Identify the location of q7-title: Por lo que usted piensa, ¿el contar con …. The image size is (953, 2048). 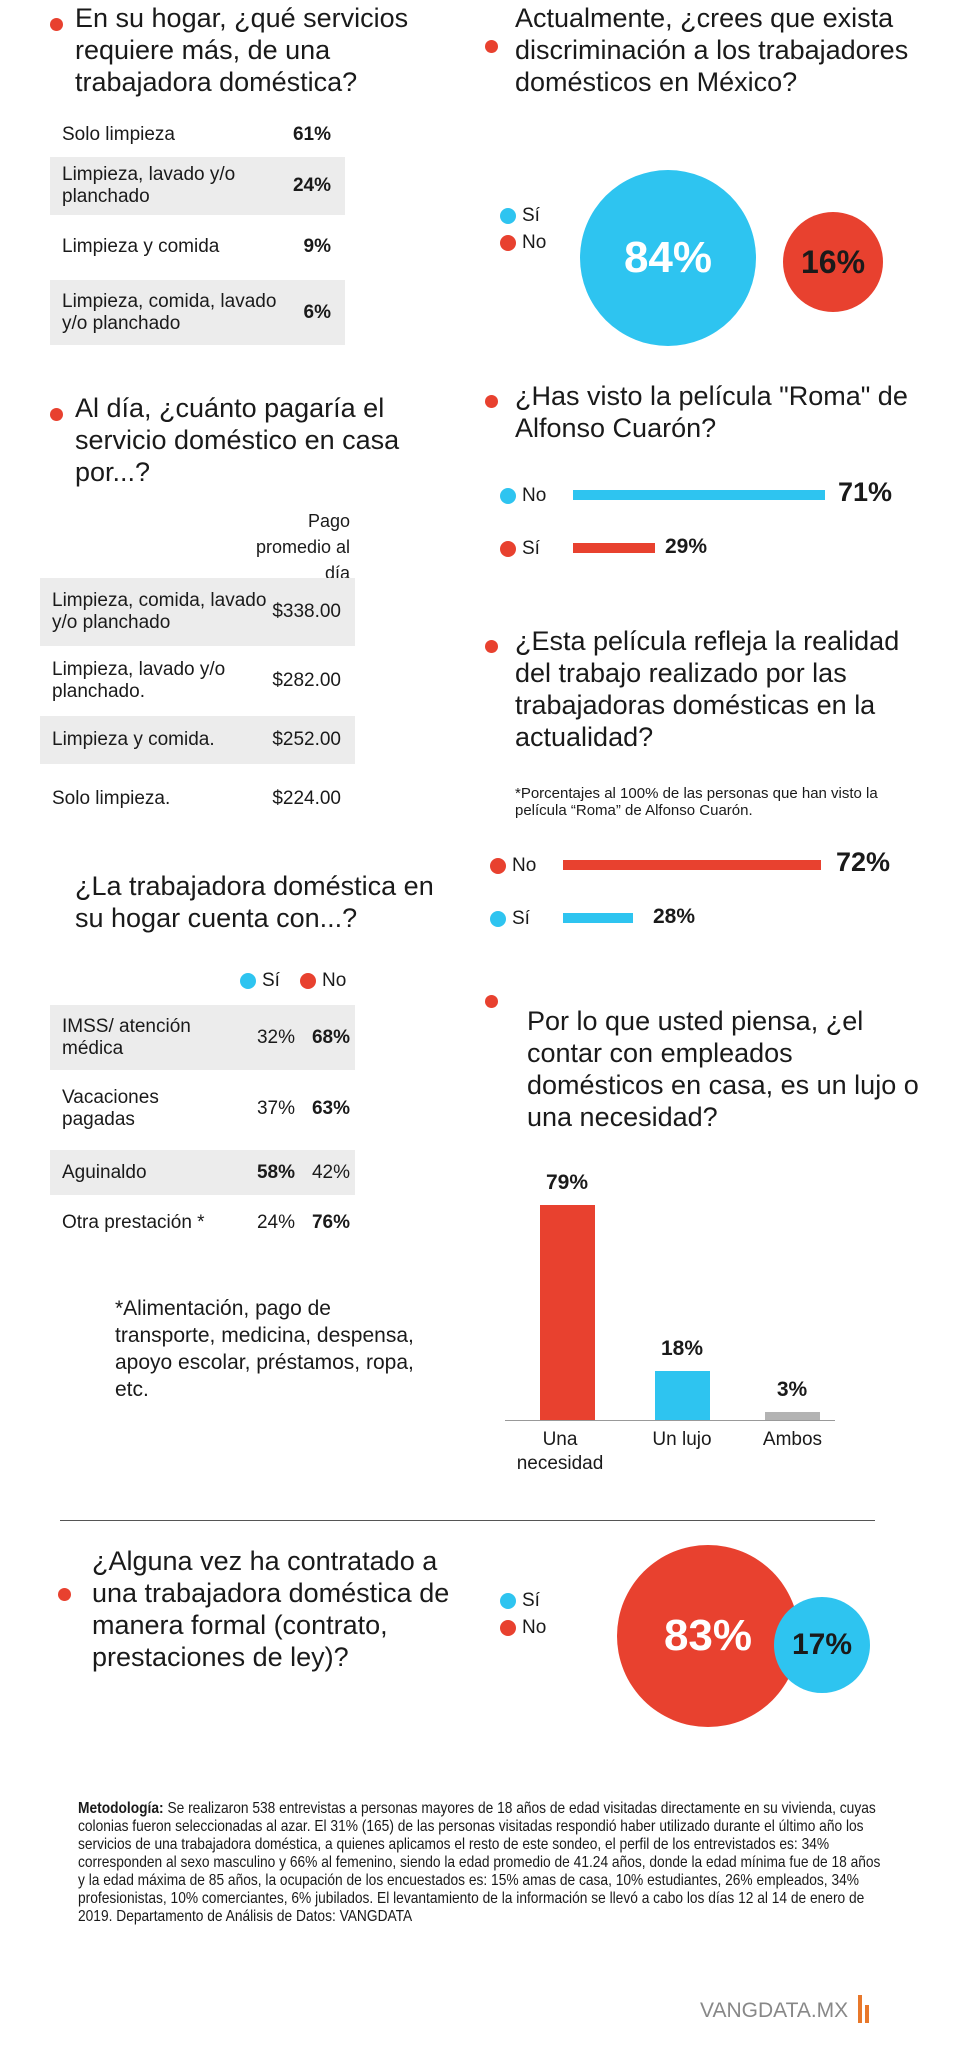
(723, 1069).